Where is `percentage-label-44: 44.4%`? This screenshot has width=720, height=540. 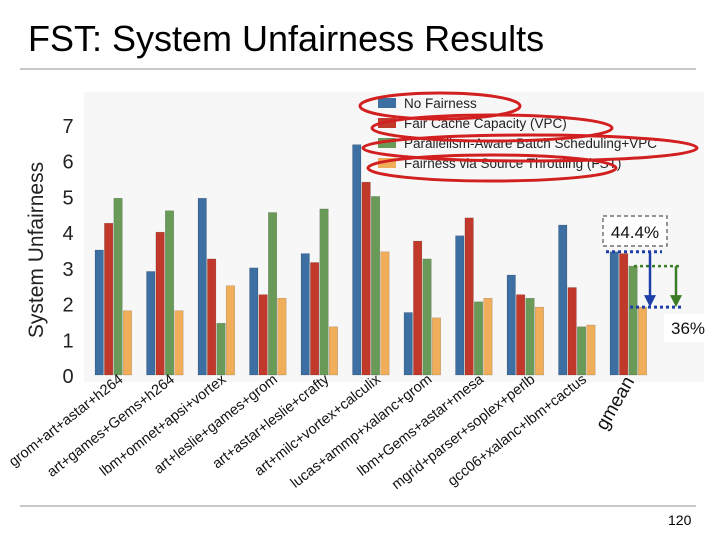
percentage-label-44: 44.4% is located at coordinates (635, 232).